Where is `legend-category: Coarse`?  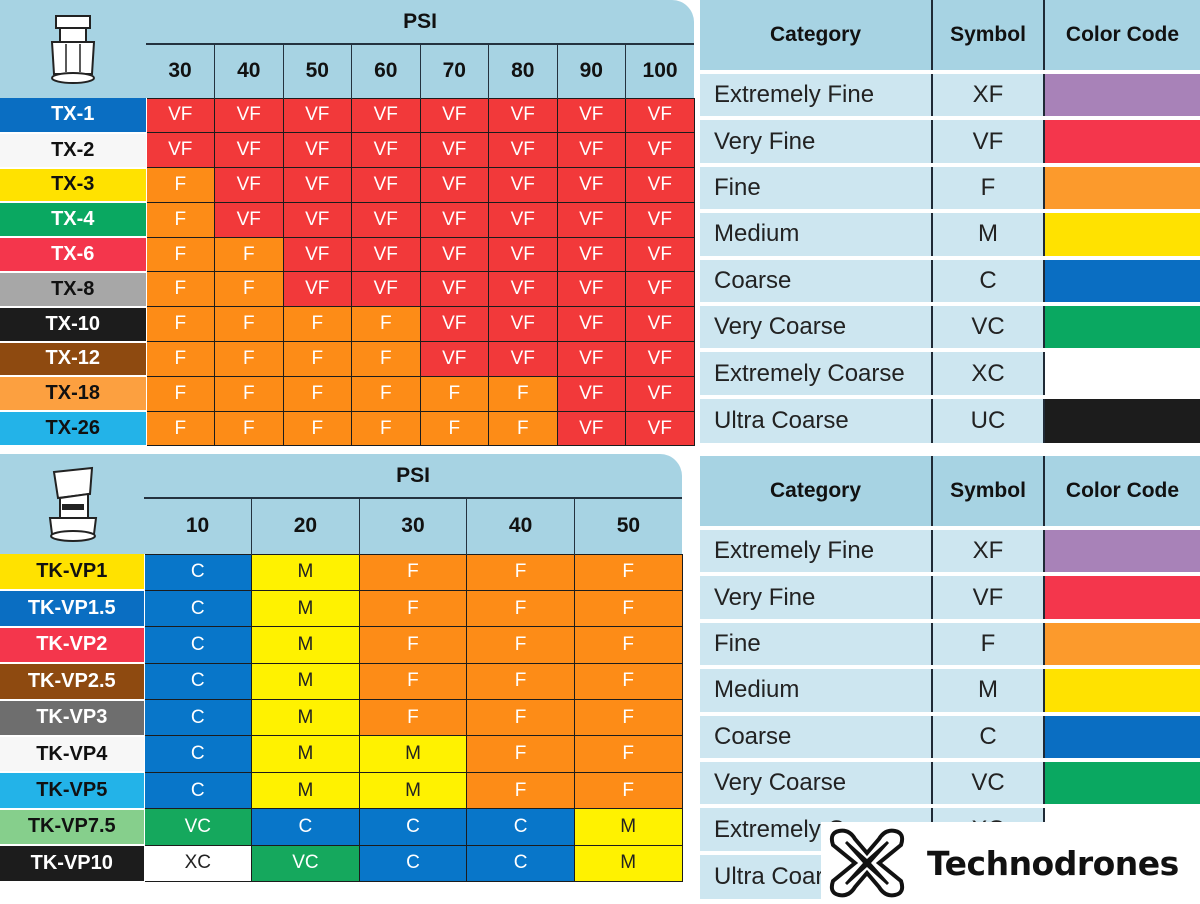 legend-category: Coarse is located at coordinates (816, 735).